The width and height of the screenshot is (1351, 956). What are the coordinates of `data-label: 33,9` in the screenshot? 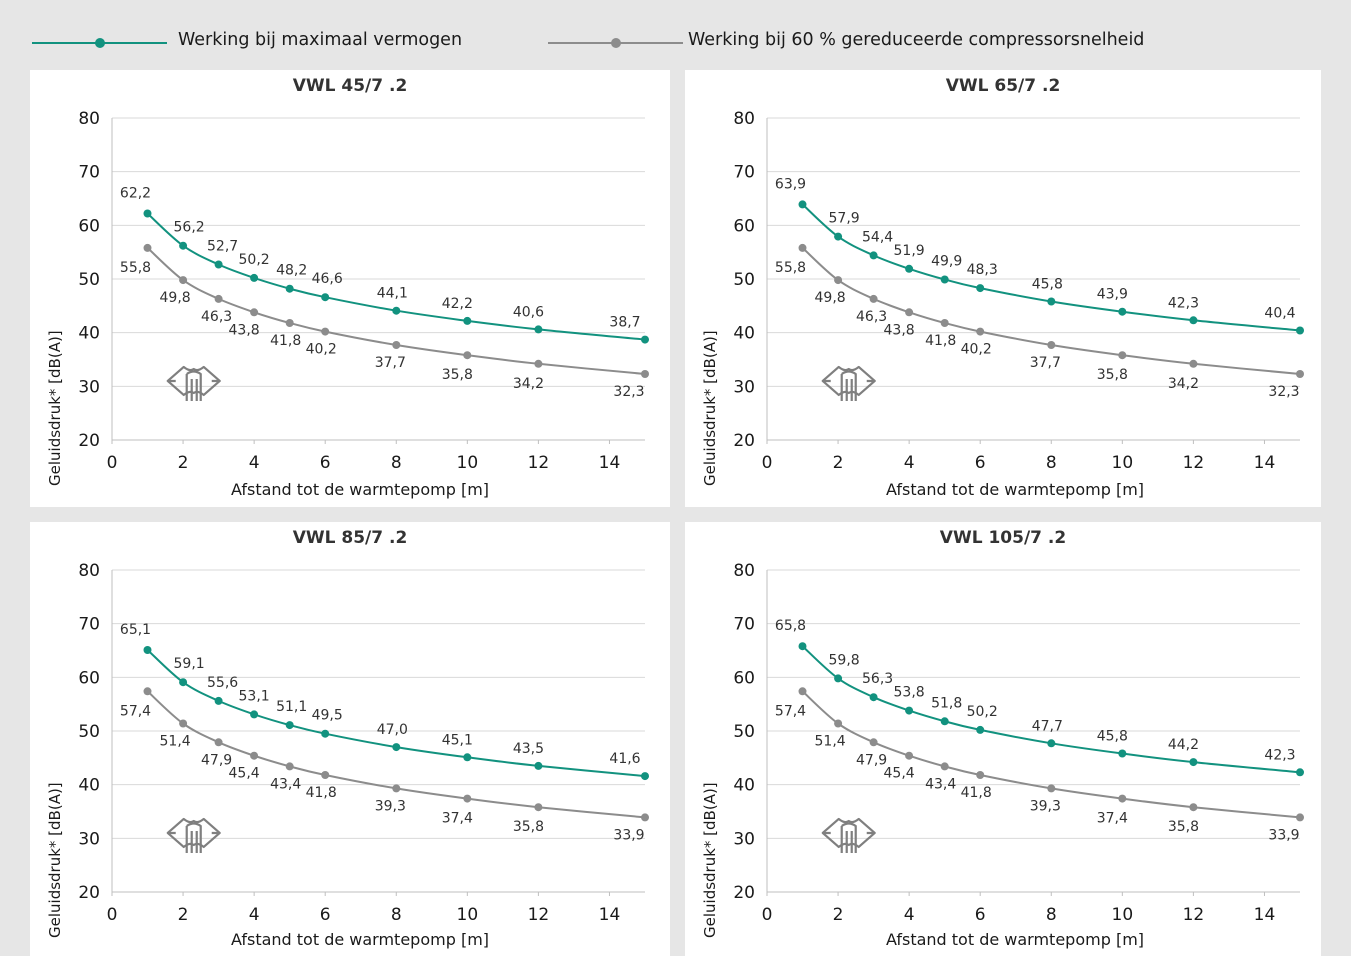 It's located at (1283, 835).